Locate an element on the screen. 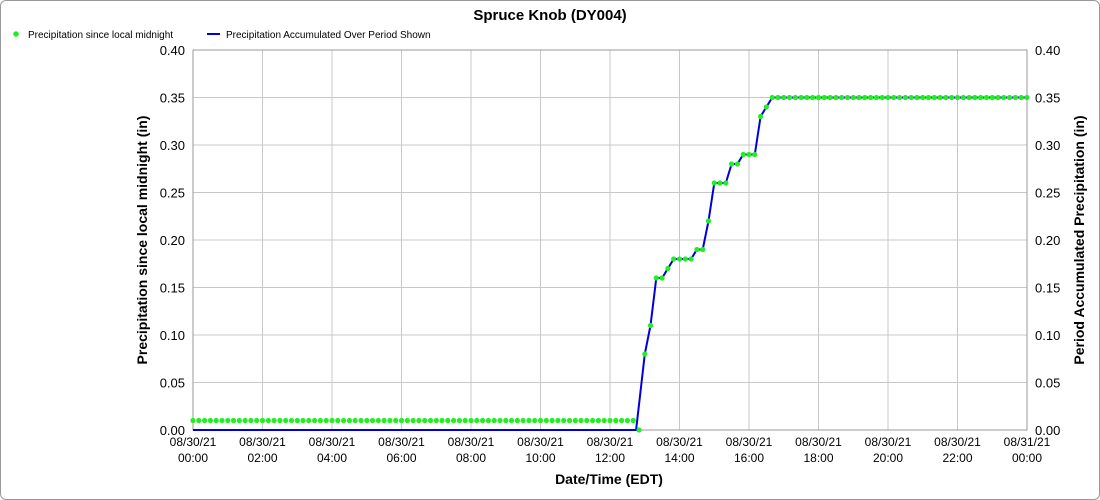 The width and height of the screenshot is (1100, 500). left-y-ticks: 0.00 0.05 0.10 0.15 0.20 0.25 0.30 0.35 0.40 is located at coordinates (172, 240).